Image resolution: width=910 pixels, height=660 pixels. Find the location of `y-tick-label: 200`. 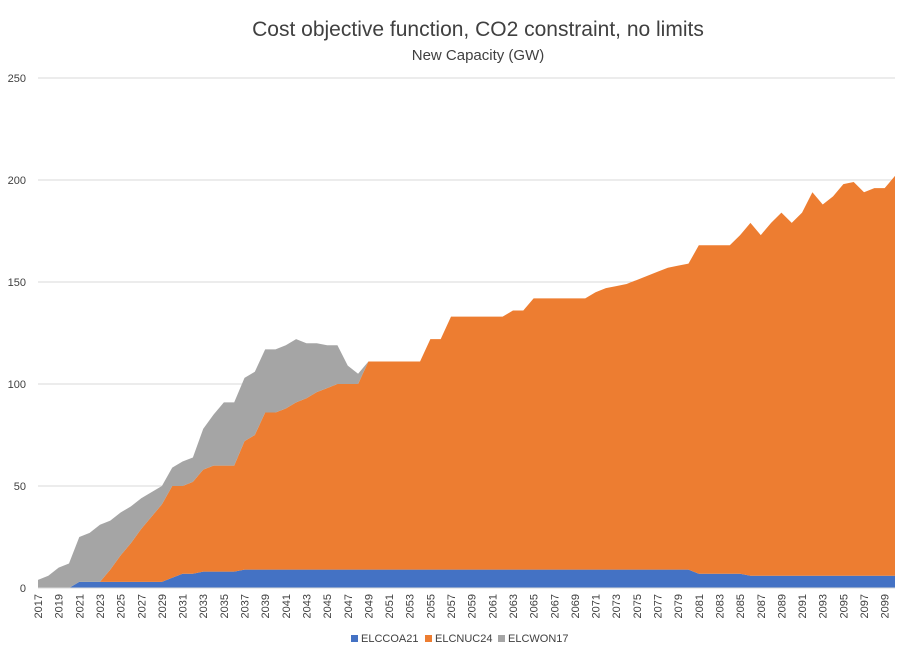

y-tick-label: 200 is located at coordinates (17, 181).